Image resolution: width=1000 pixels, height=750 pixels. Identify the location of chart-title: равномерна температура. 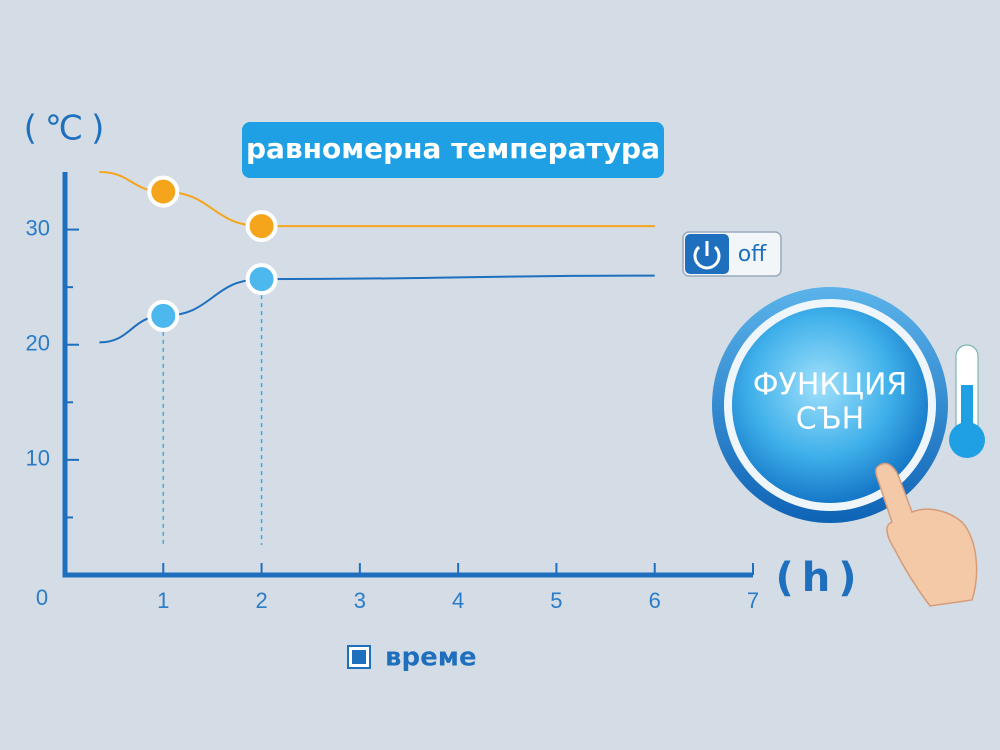
(453, 148).